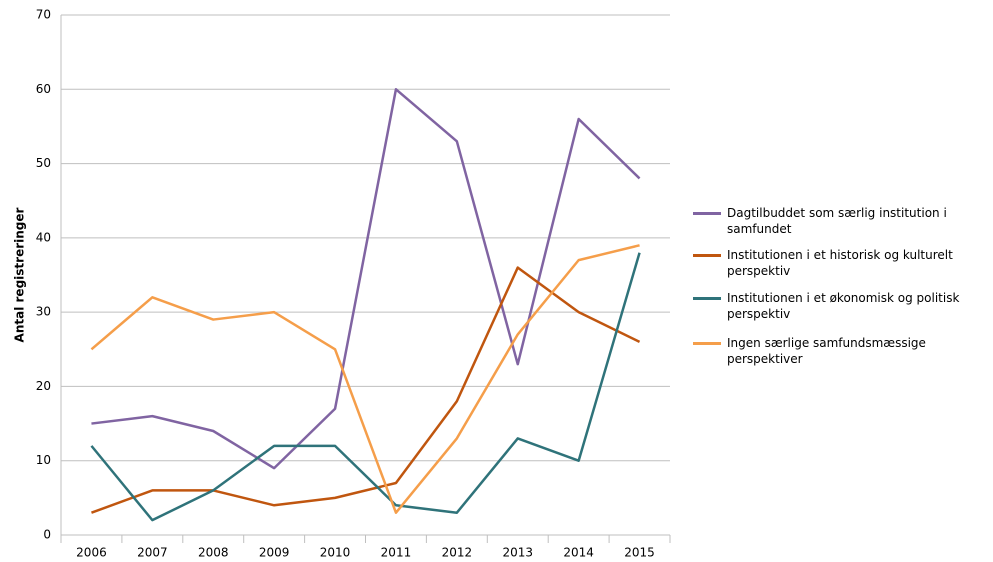 This screenshot has width=993, height=562. What do you see at coordinates (152, 553) in the screenshot?
I see `x-tick-label: 2007` at bounding box center [152, 553].